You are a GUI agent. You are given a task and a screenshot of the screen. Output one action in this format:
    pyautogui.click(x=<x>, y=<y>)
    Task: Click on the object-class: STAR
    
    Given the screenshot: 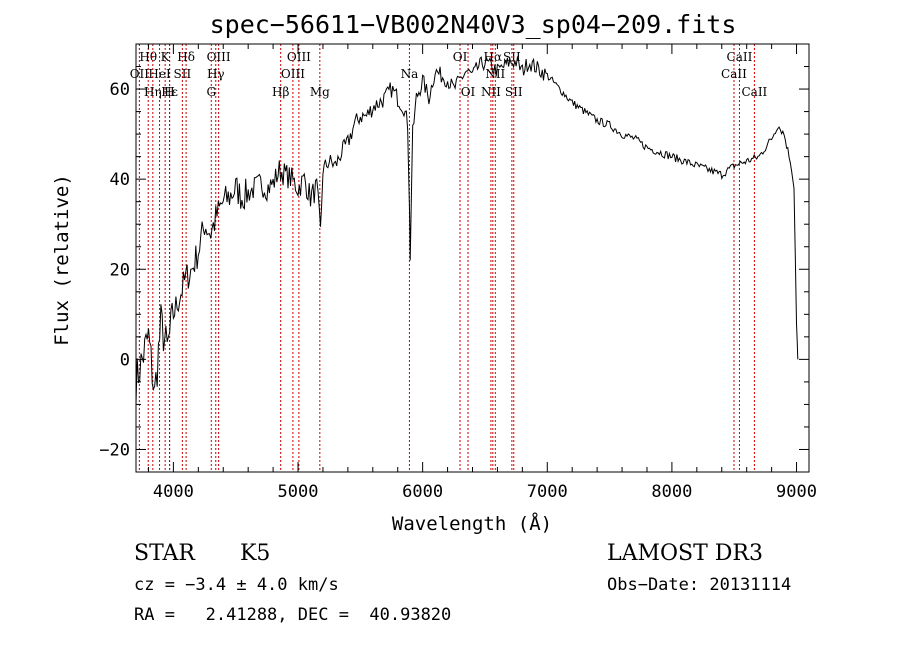 What is the action you would take?
    pyautogui.click(x=165, y=553)
    